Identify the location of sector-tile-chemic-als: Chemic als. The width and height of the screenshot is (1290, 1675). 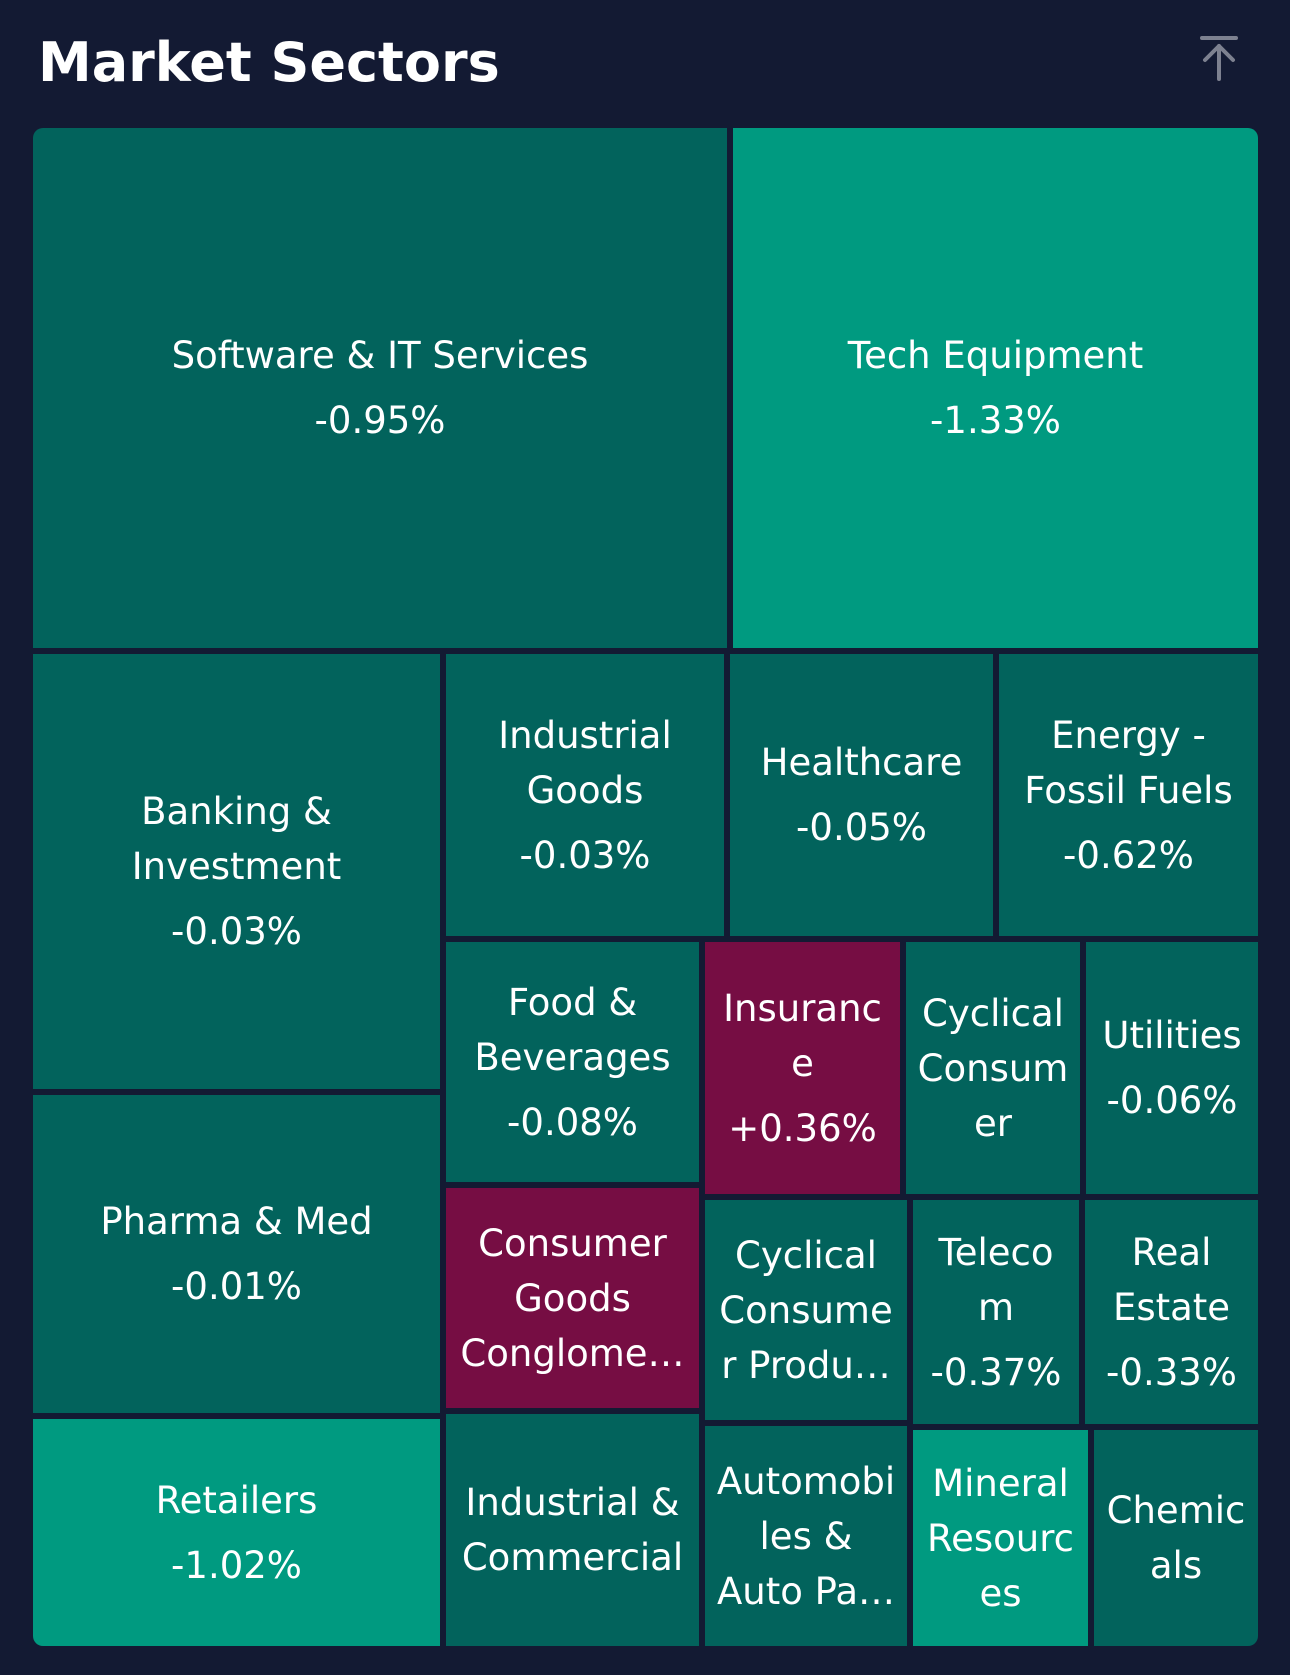
(1176, 1538).